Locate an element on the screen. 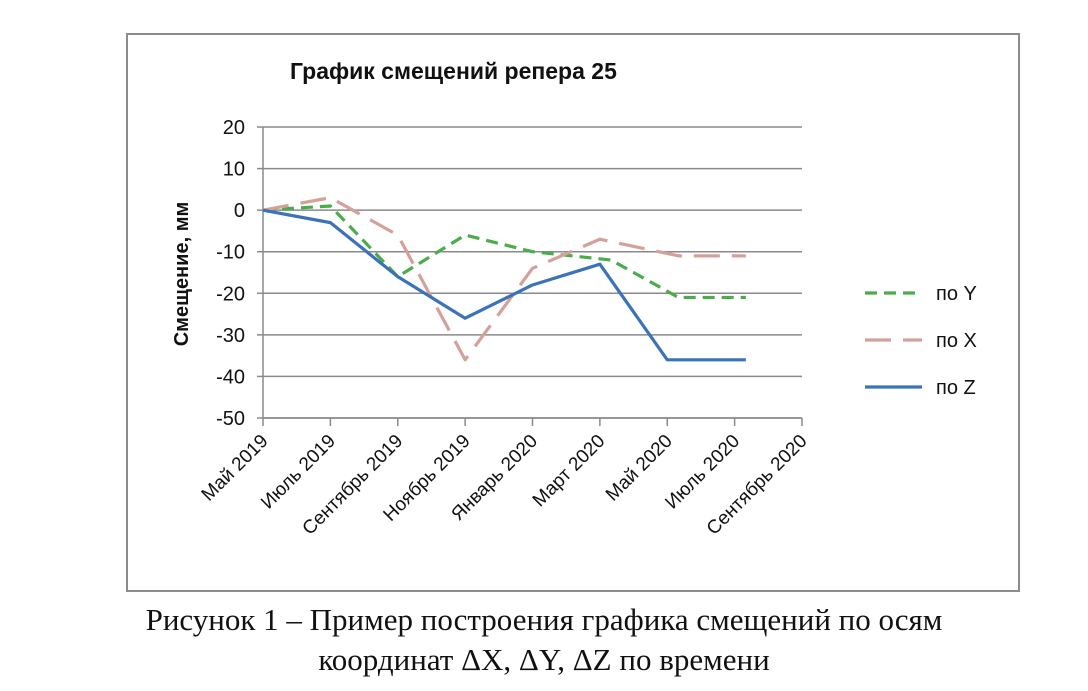 The width and height of the screenshot is (1088, 691). y-tick-labels: 20 10 0 -10 -20 -30 -40 -50 is located at coordinates (230, 273).